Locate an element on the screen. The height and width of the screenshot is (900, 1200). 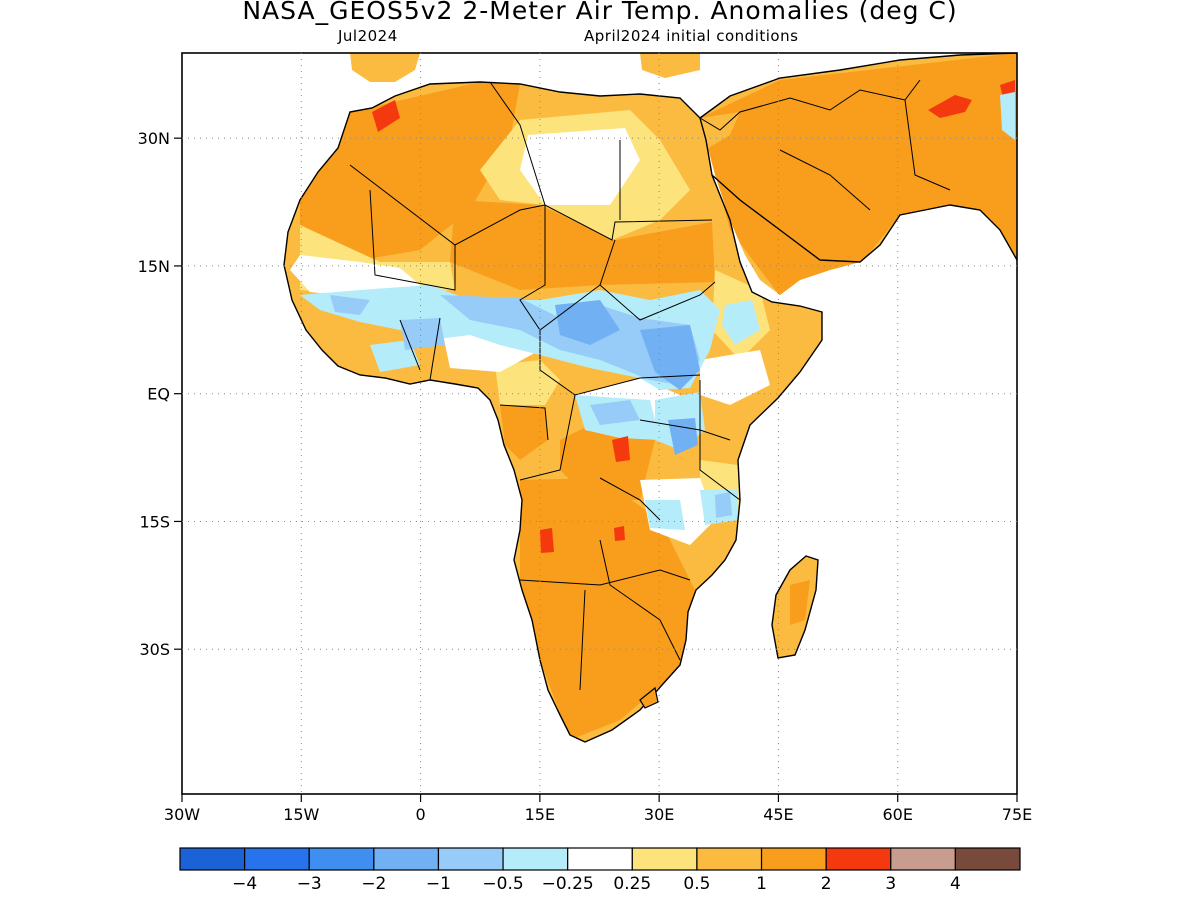
forecast-month-label: Jul2024 is located at coordinates (368, 36).